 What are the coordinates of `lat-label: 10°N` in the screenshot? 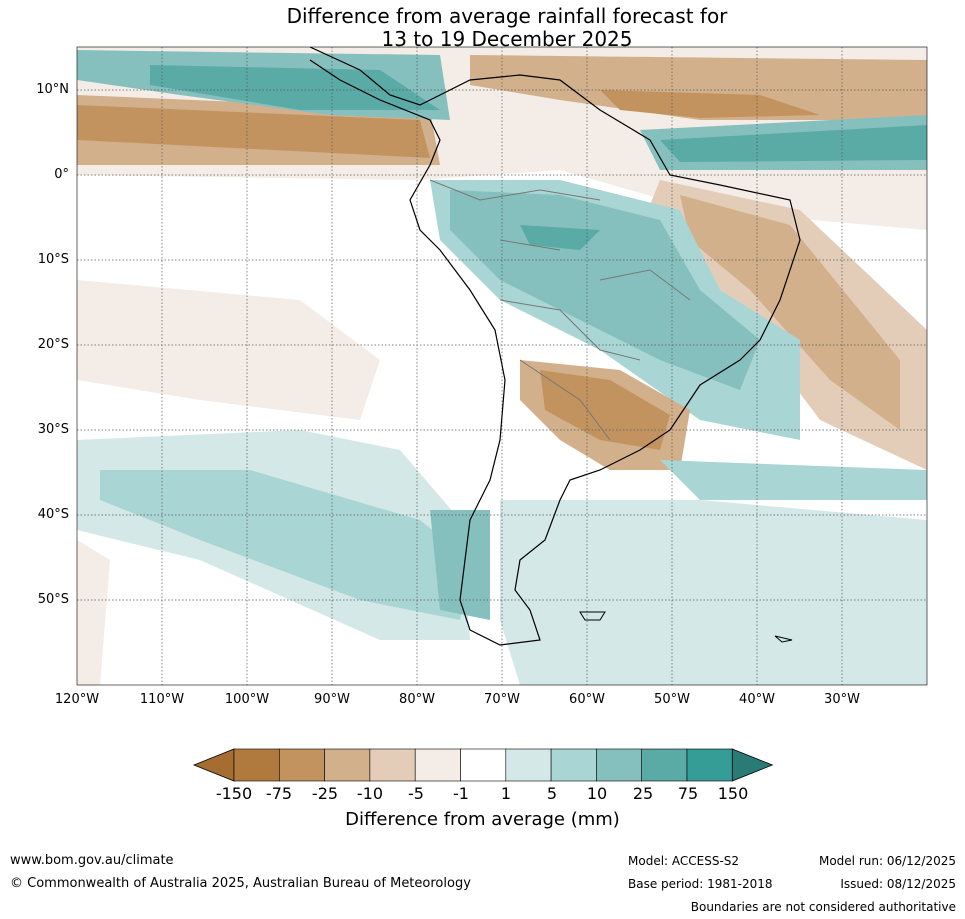 It's located at (52, 89).